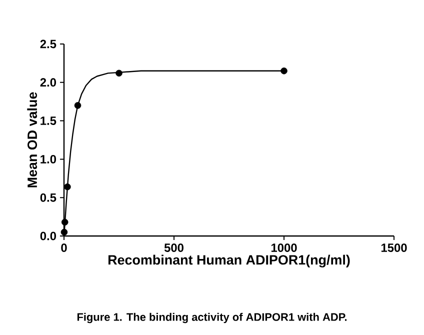  Describe the element at coordinates (212, 318) in the screenshot. I see `caption: Figure 1. The binding activity of ADIPOR1 with ADP.` at that location.